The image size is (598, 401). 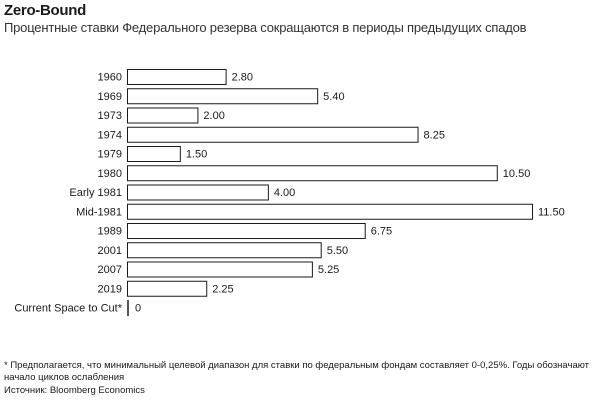 What do you see at coordinates (74, 390) in the screenshot?
I see `source-note: Источник: Bloomberg Economics` at bounding box center [74, 390].